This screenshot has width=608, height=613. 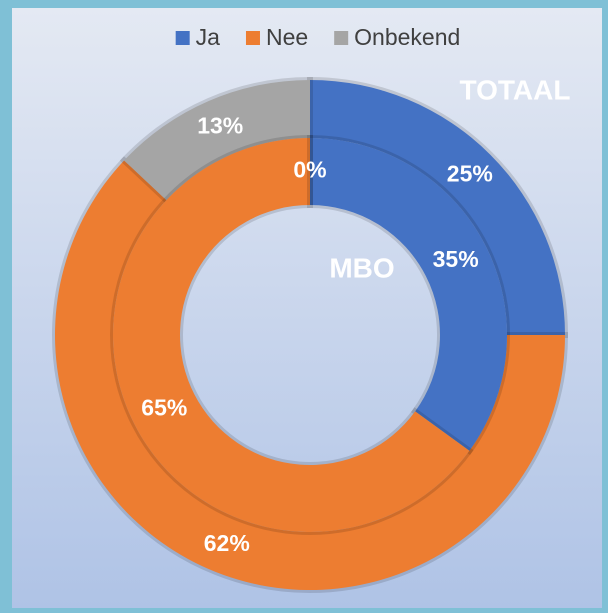 I want to click on data-label: 35%, so click(x=456, y=259).